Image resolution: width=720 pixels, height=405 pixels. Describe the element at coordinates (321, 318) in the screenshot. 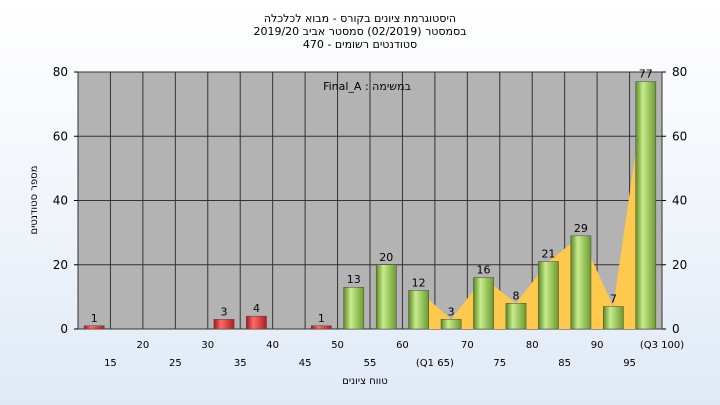

I see `data-label-50: 1` at that location.